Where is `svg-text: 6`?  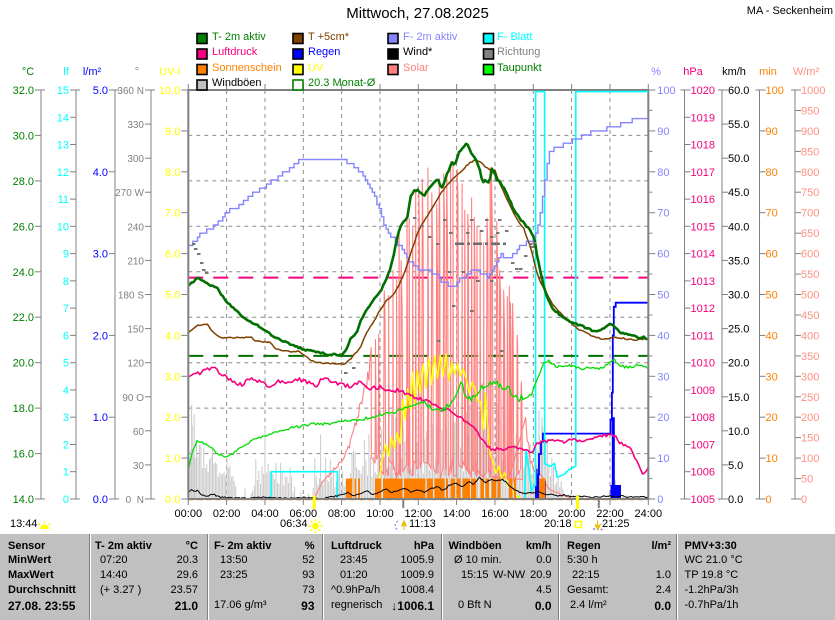
svg-text: 6 is located at coordinates (66, 336).